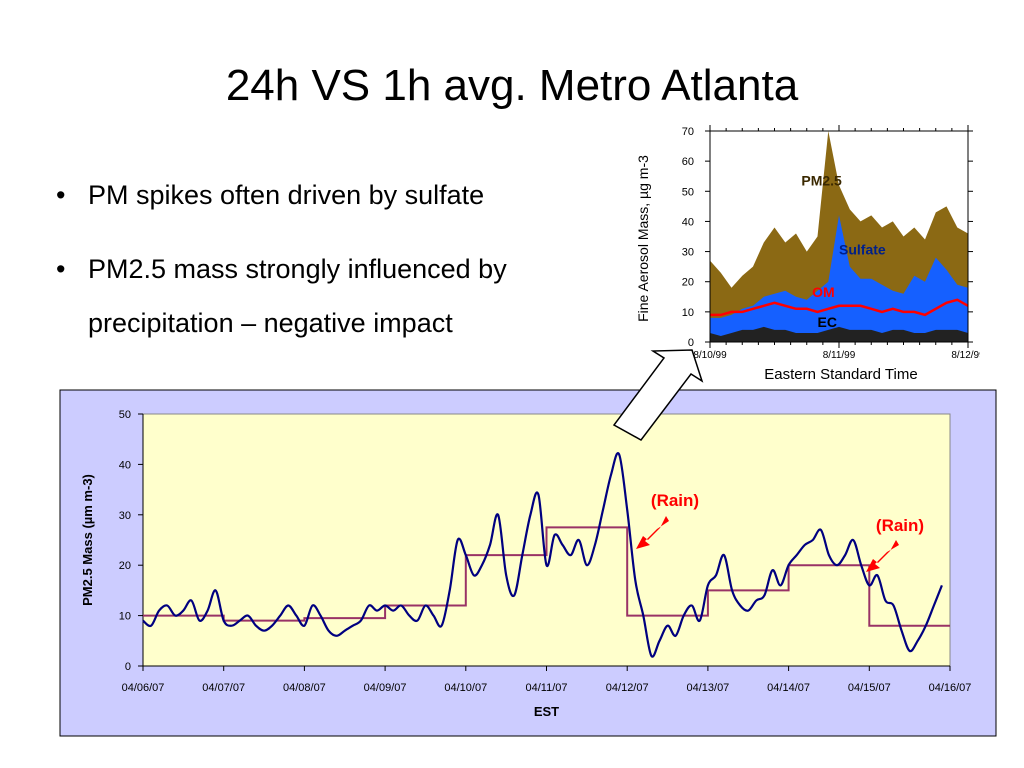  I want to click on series-line-om, so click(839, 307).